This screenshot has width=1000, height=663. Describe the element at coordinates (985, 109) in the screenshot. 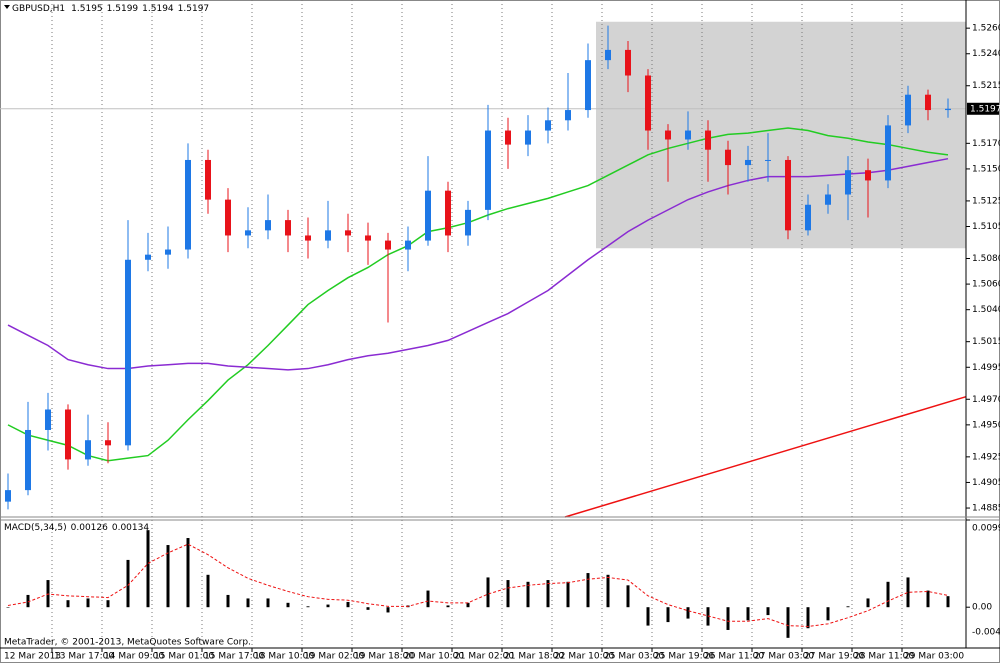

I see `bid-label: 1.5197` at that location.